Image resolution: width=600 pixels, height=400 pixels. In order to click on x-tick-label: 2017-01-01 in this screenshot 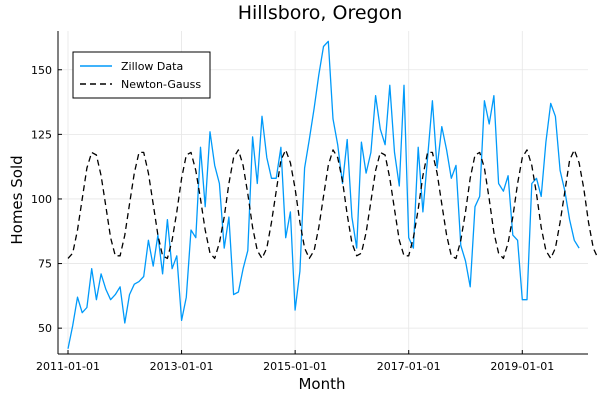, I will do `click(409, 366)`.